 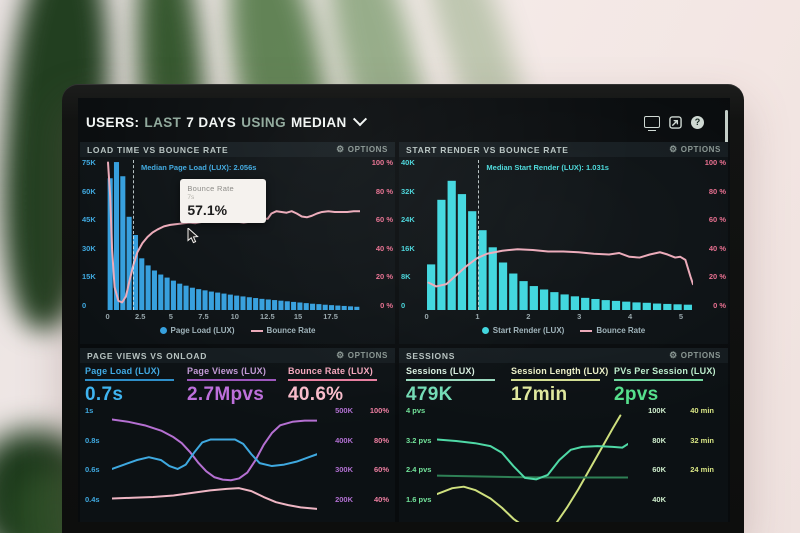 I want to click on axis-label: 400K, so click(x=344, y=440).